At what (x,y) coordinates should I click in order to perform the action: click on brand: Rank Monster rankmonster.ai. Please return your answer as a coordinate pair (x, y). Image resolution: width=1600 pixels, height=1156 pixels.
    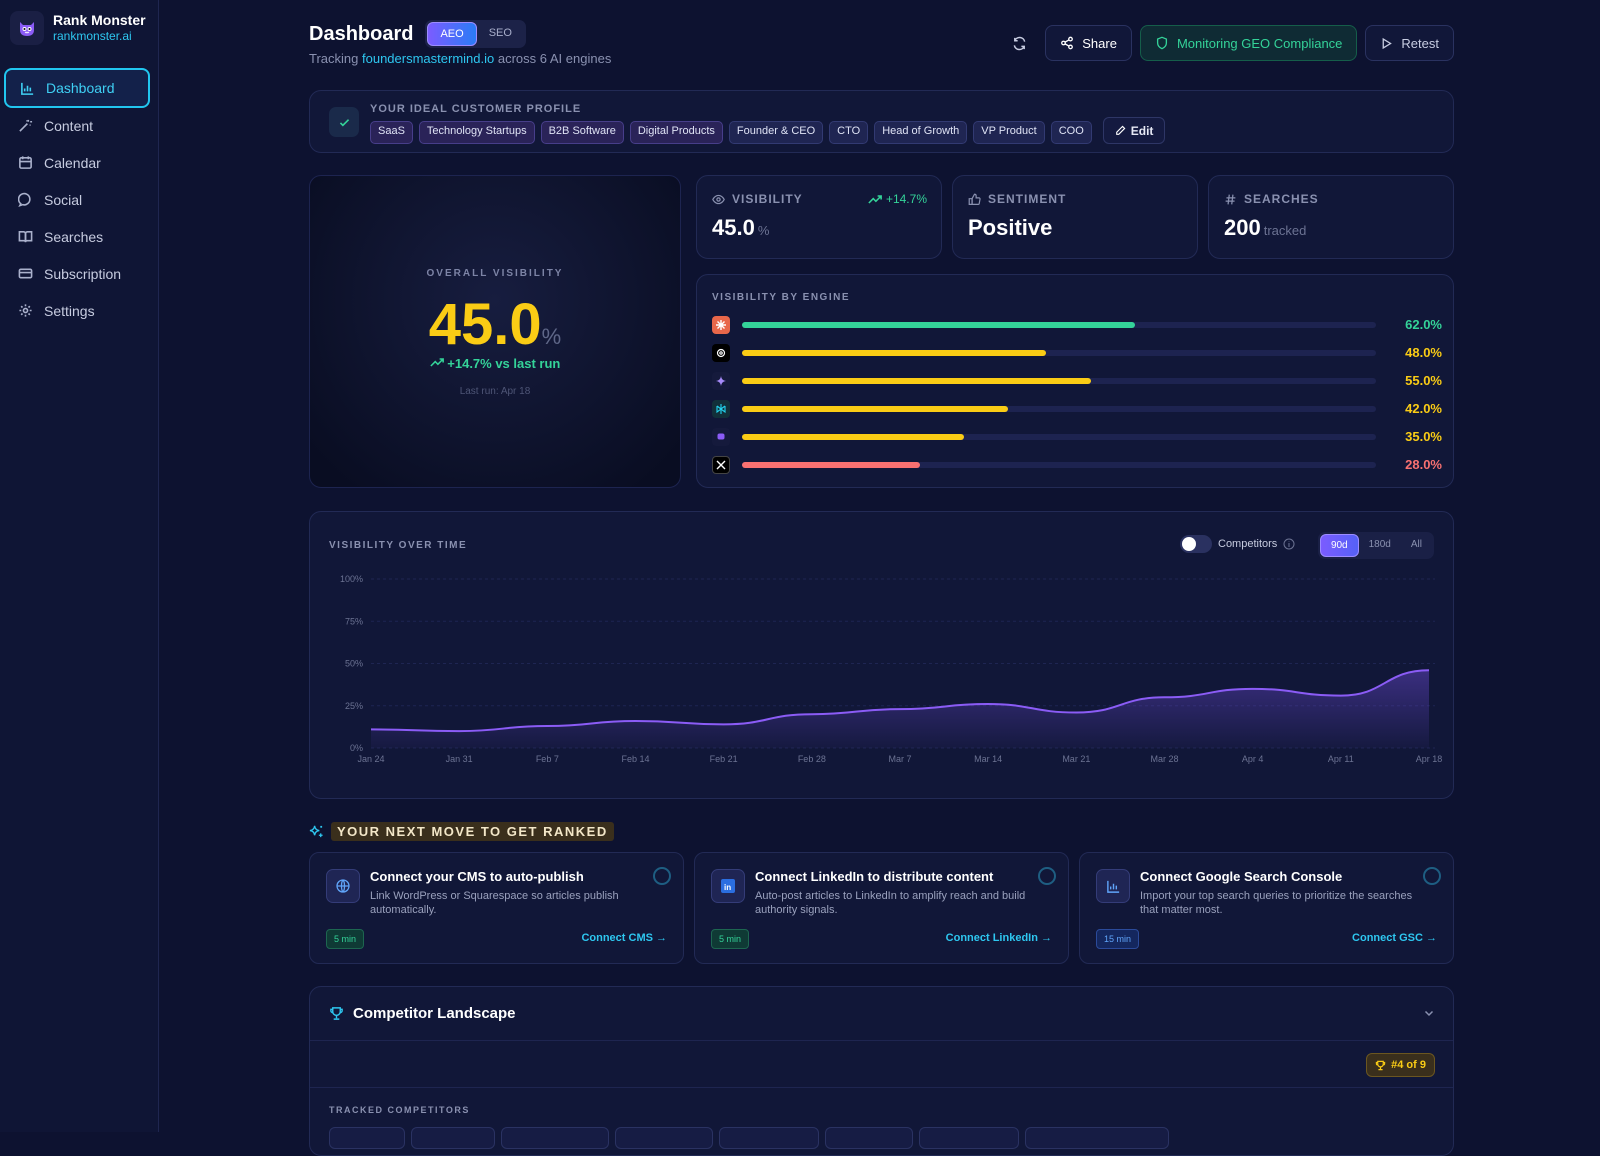
    Looking at the image, I should click on (78, 28).